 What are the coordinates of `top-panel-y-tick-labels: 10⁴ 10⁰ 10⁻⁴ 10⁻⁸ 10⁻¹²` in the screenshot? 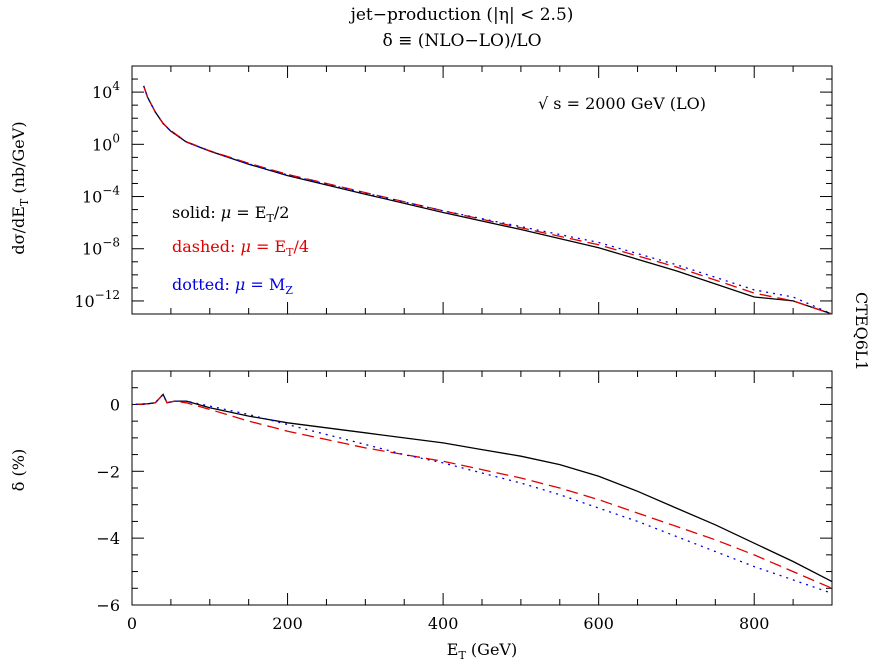 It's located at (97, 195).